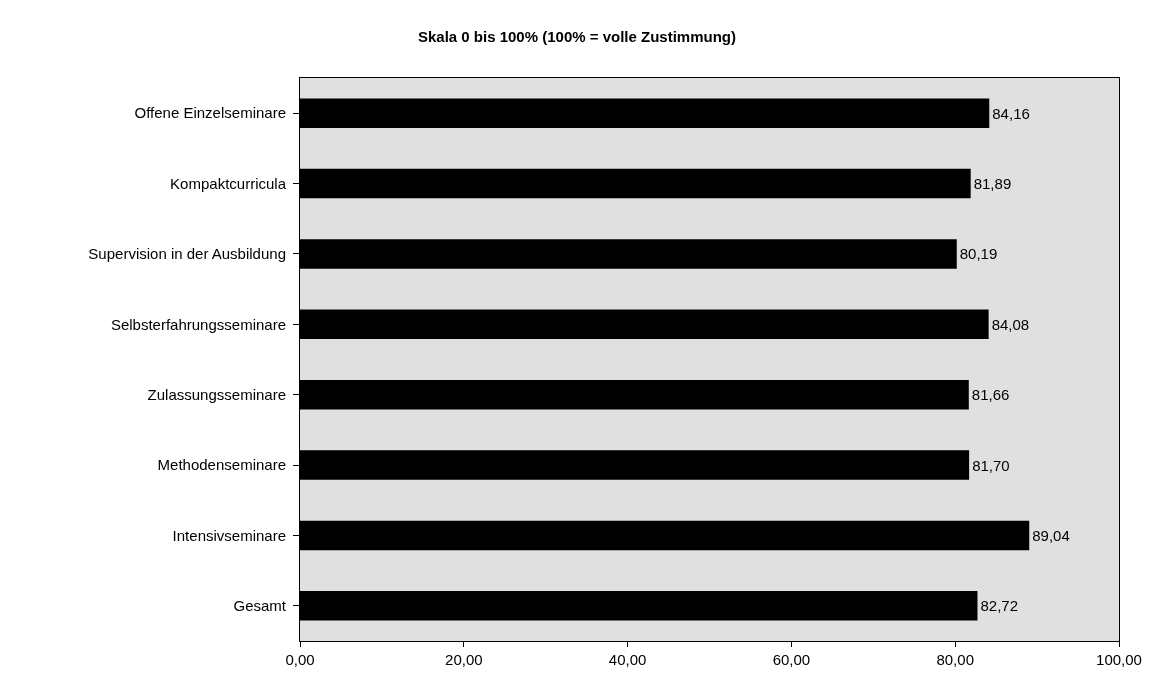  I want to click on y-tick-label: Intensivseminare, so click(229, 535).